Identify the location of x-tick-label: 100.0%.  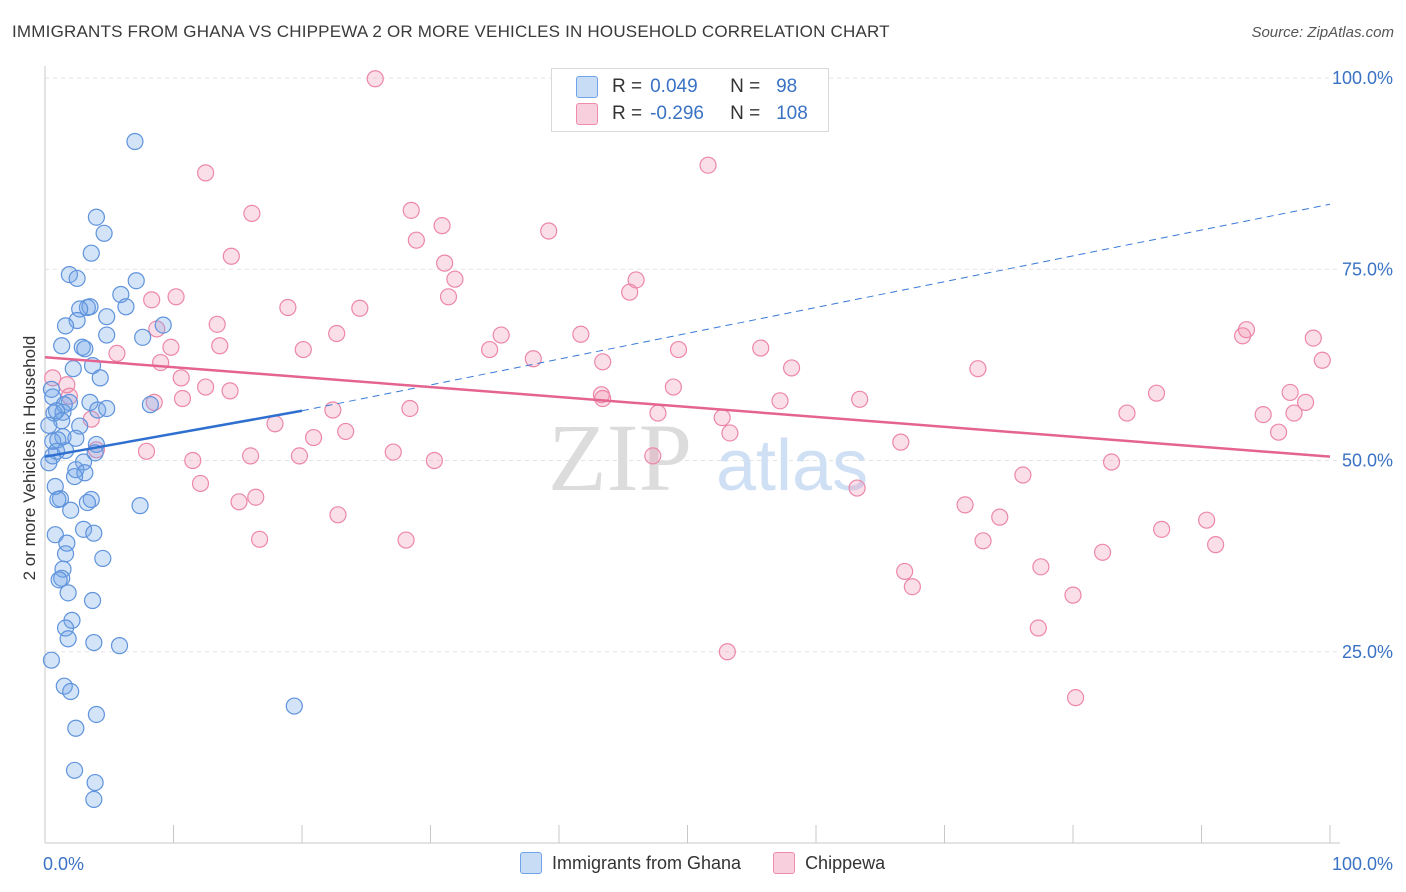
(1362, 864).